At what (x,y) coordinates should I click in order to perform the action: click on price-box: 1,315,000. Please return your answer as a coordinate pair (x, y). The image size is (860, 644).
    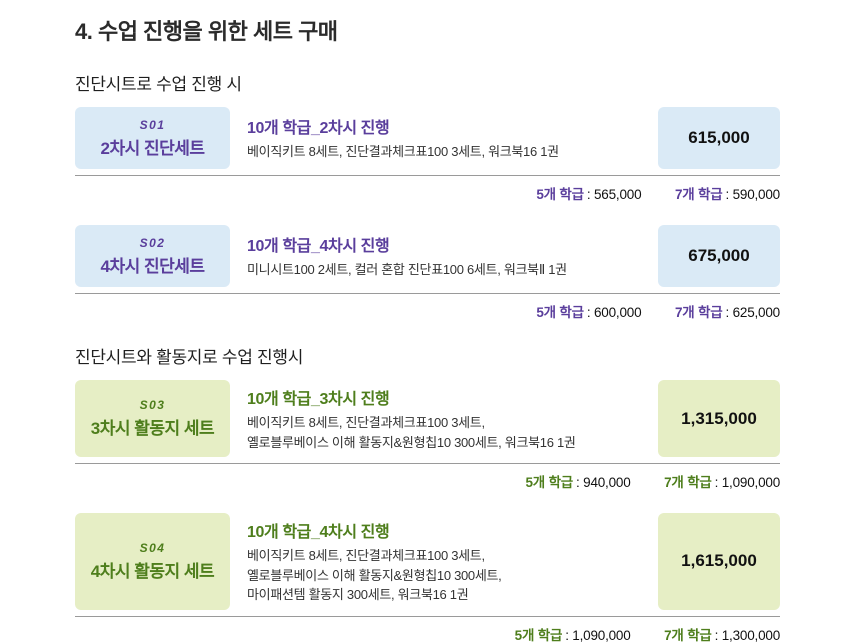
    Looking at the image, I should click on (719, 418).